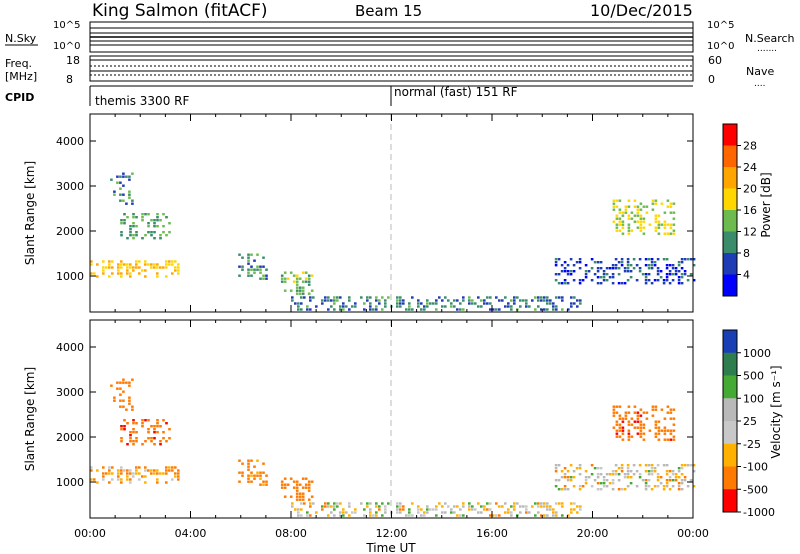 This screenshot has width=800, height=554. Describe the element at coordinates (90, 533) in the screenshot. I see `xtick-label: 00:00` at that location.